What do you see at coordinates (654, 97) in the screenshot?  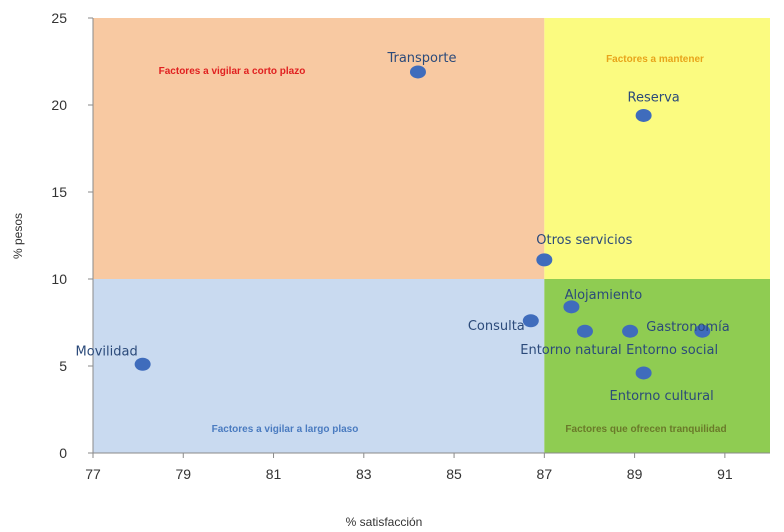 I see `data-label: Reserva` at bounding box center [654, 97].